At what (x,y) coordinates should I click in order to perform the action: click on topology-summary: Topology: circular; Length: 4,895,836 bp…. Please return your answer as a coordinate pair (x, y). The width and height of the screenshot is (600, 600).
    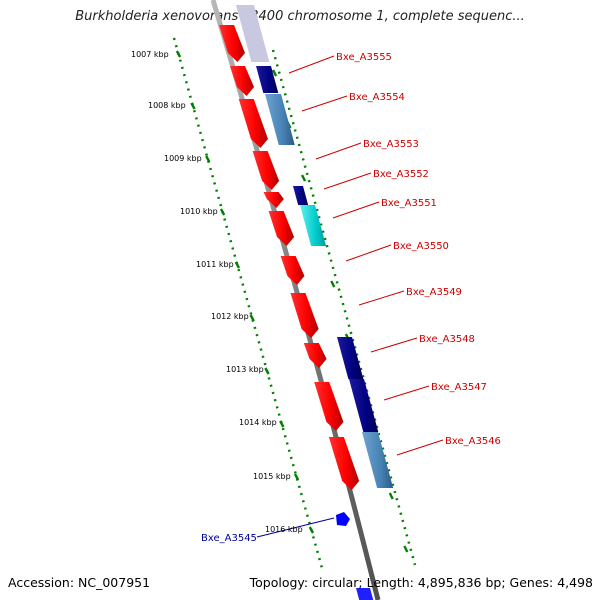
    Looking at the image, I should click on (421, 582).